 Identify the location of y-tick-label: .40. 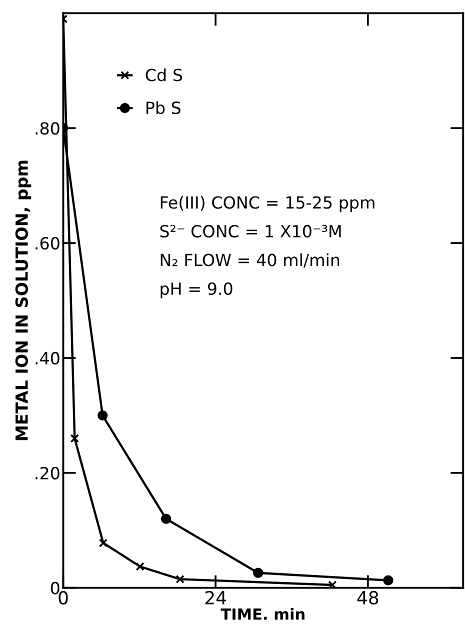
(48, 358).